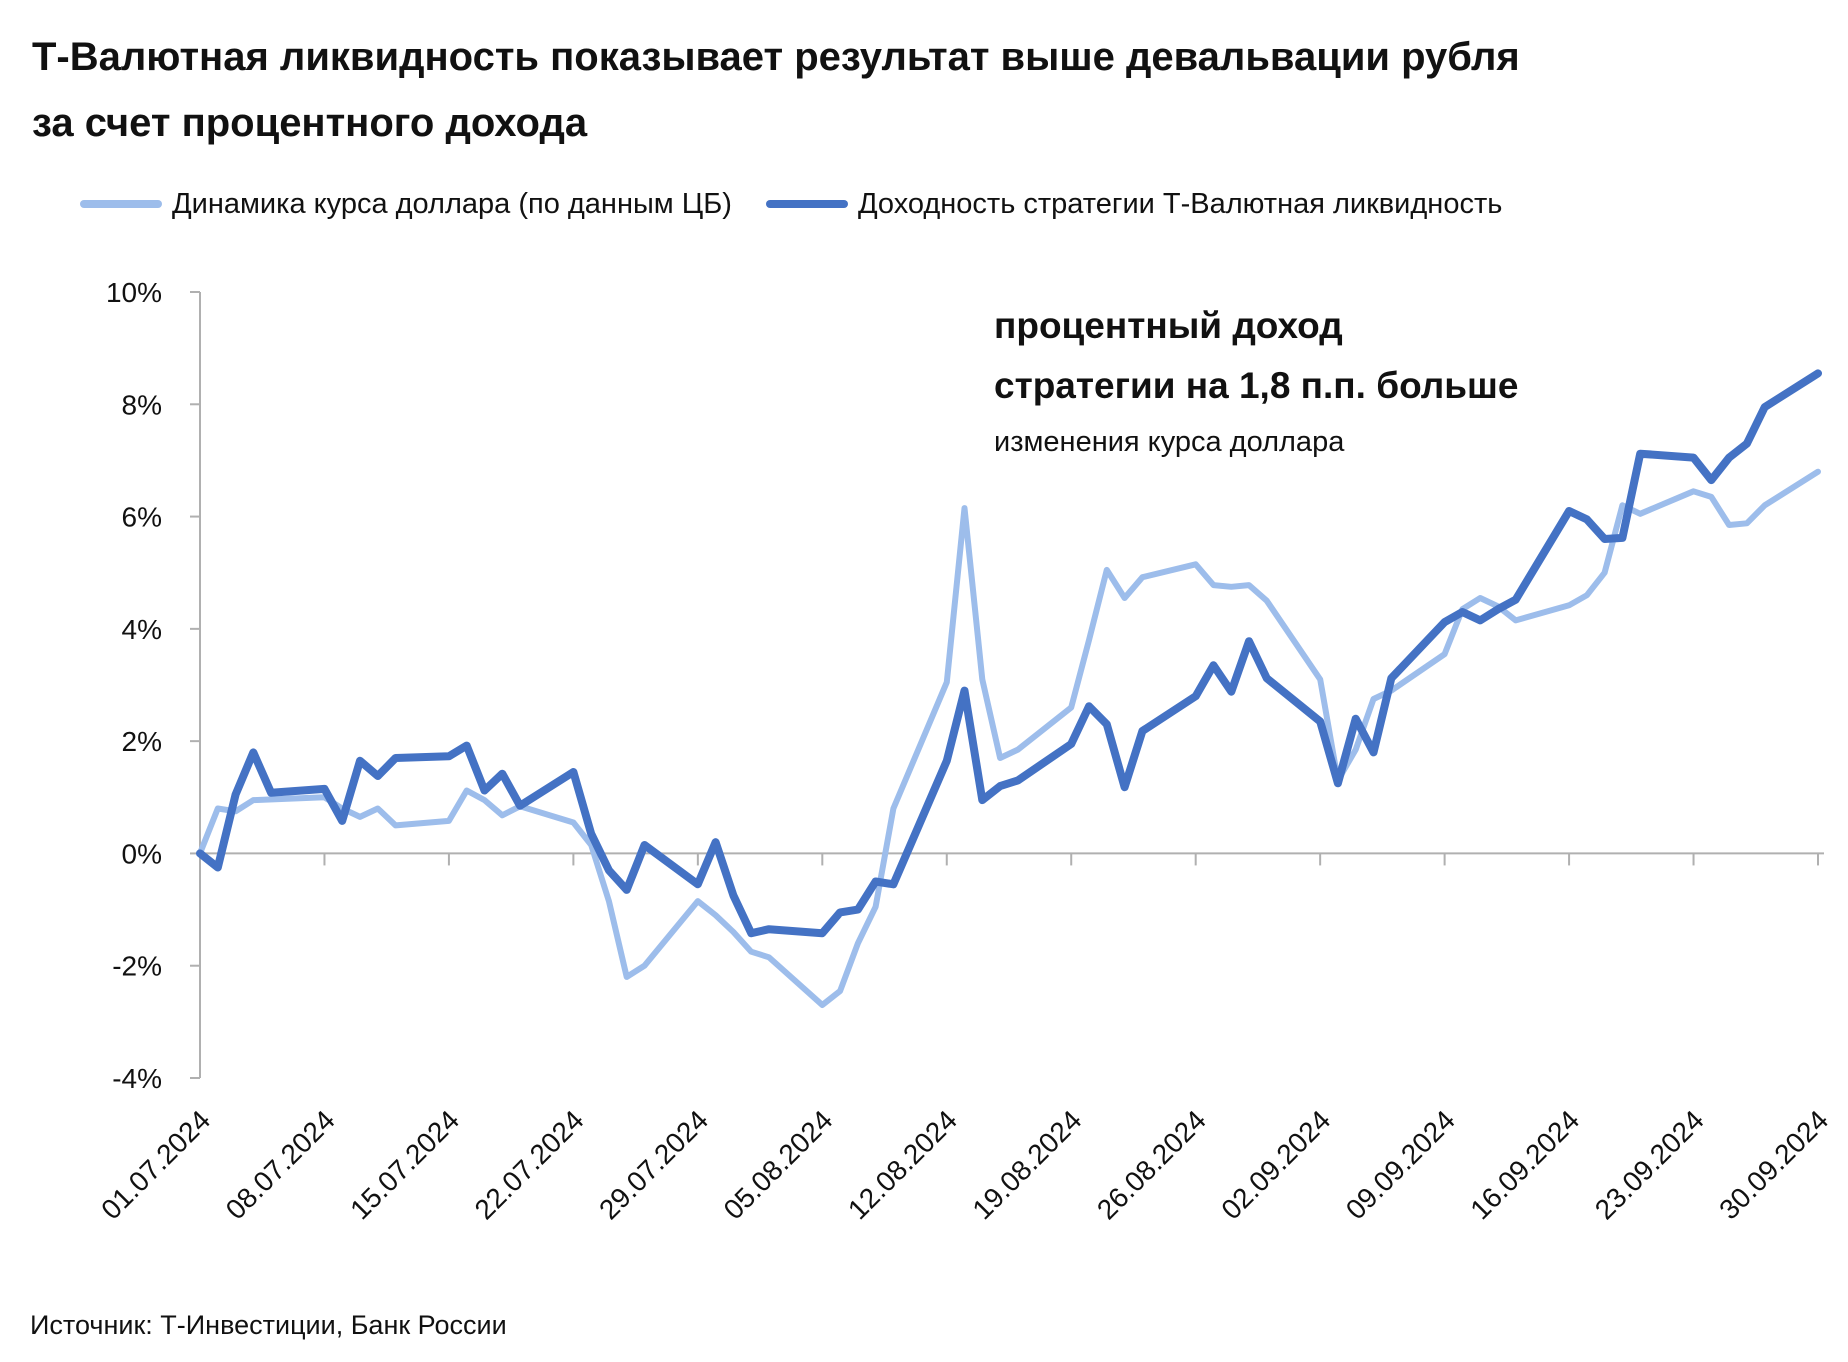  I want to click on y-tick-label: 2%, so click(142, 741).